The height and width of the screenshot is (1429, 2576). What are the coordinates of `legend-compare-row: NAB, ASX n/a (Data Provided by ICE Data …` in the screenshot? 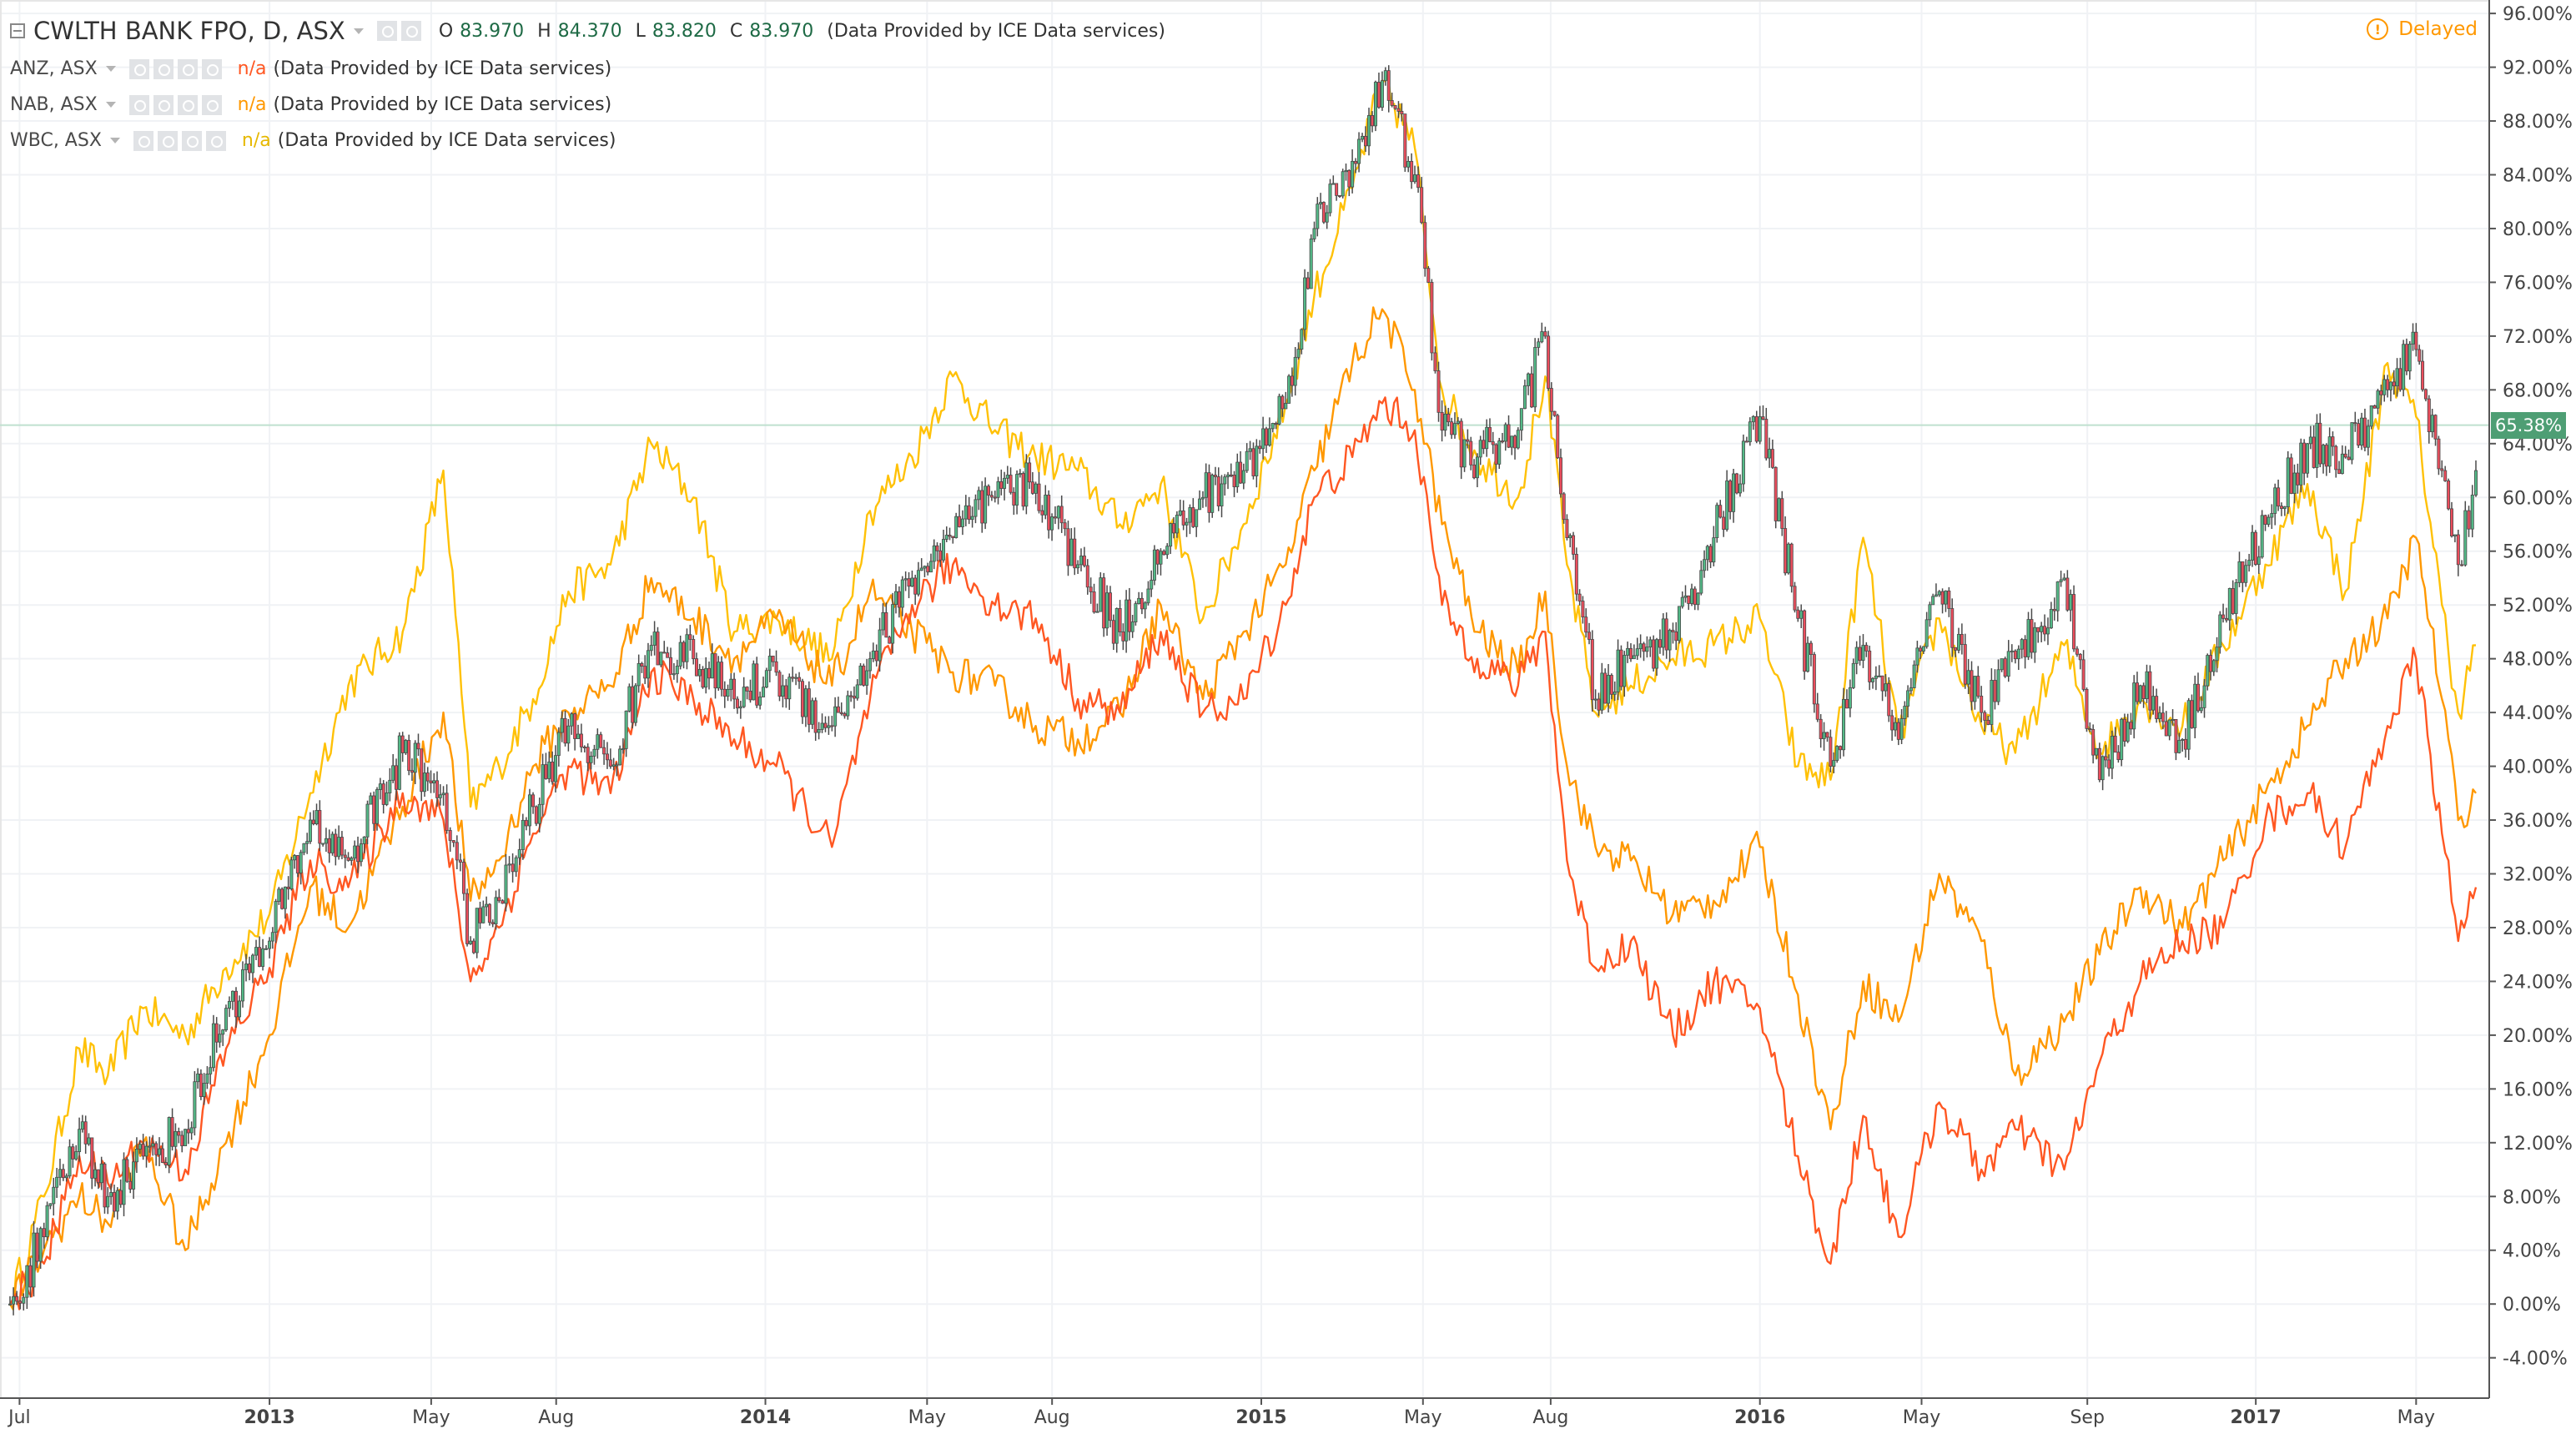 It's located at (310, 104).